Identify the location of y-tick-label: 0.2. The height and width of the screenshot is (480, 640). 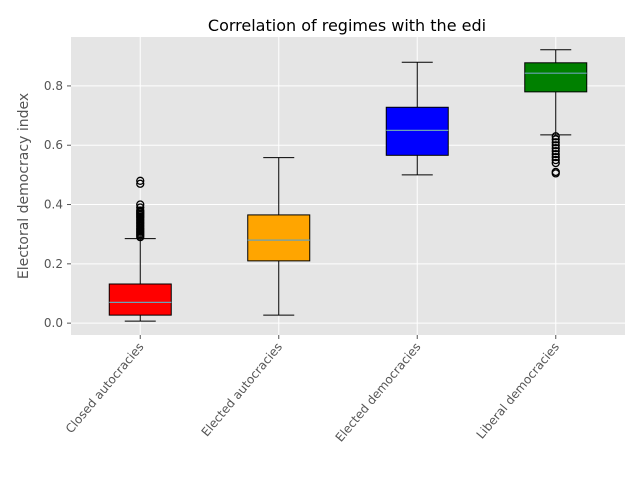
(53, 264).